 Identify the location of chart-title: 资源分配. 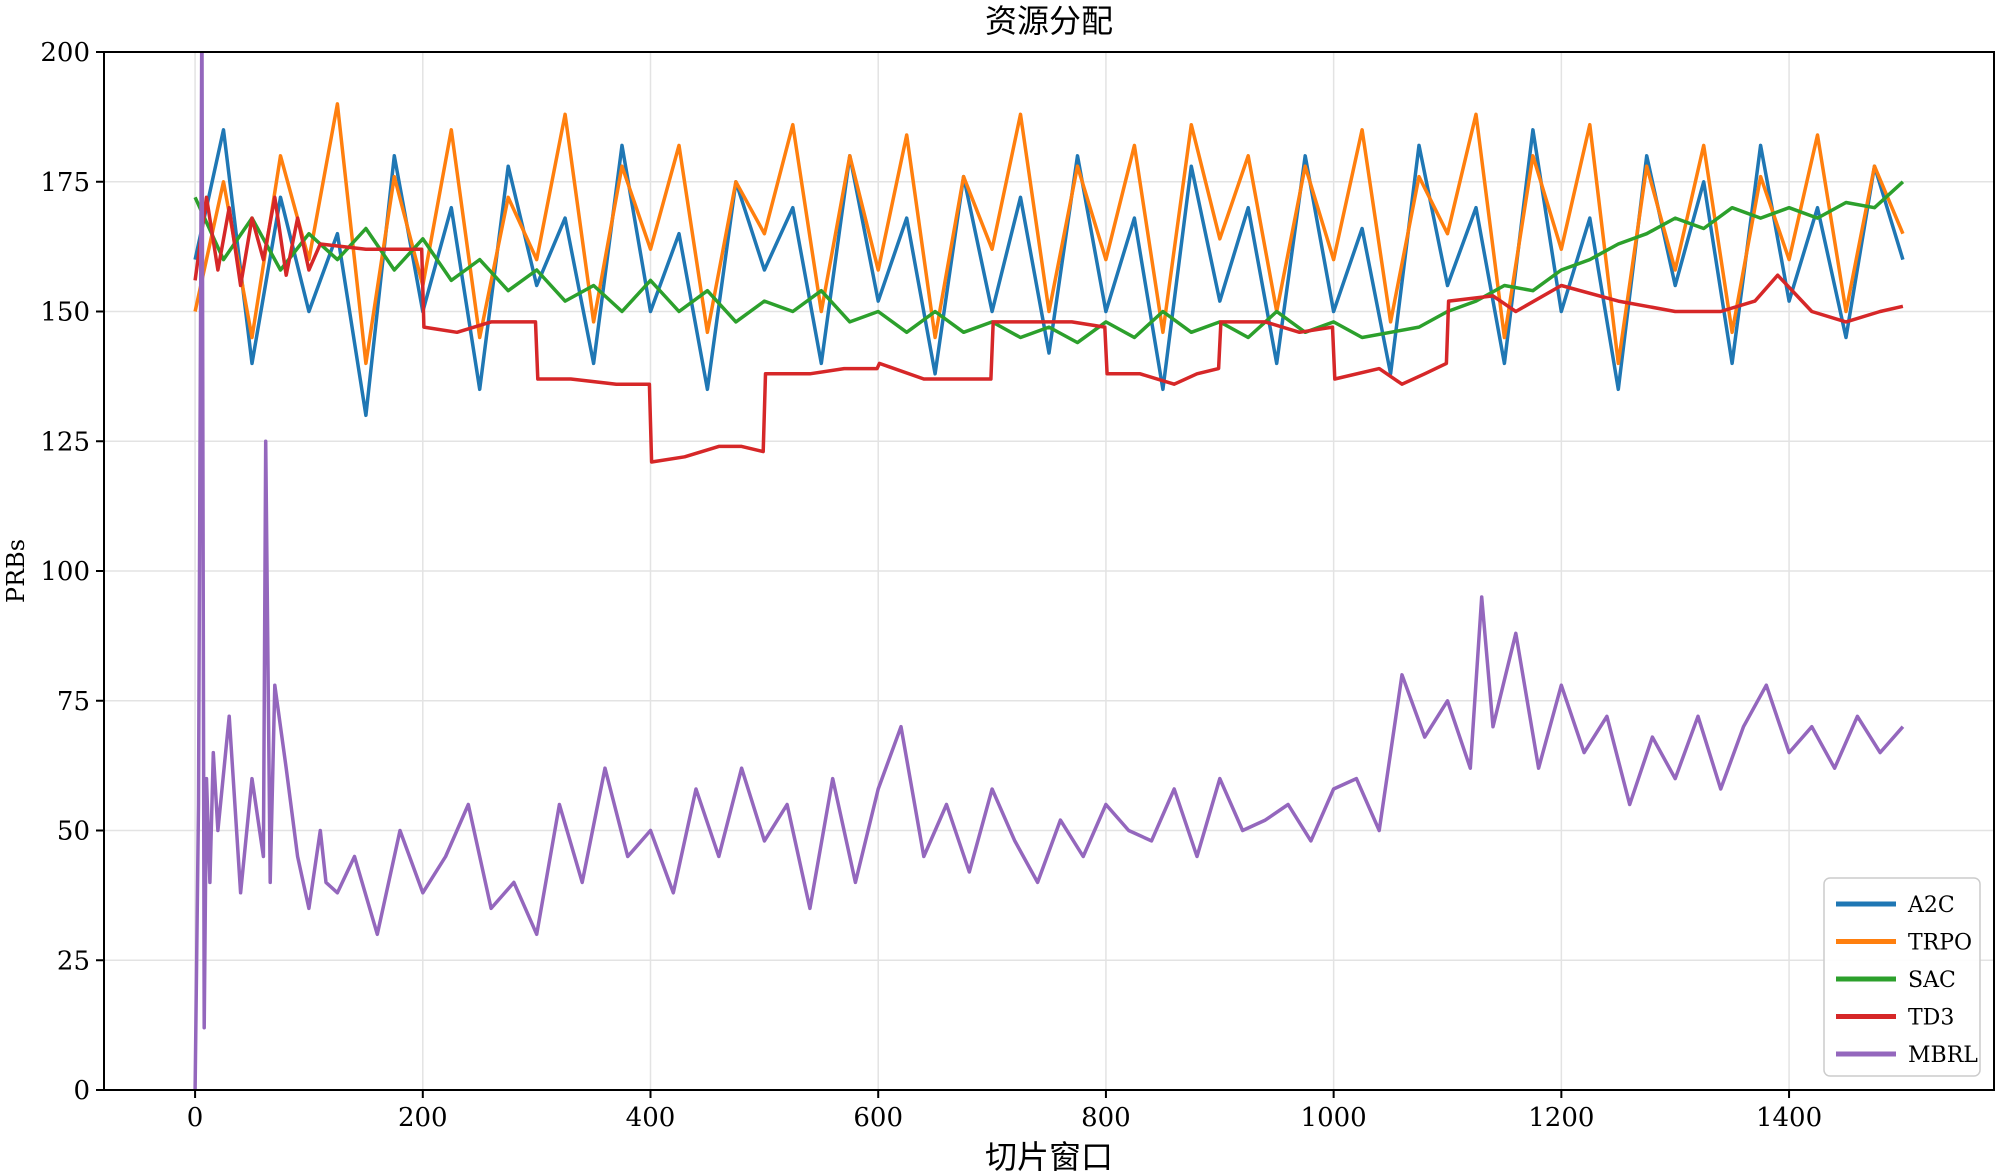
(1049, 21).